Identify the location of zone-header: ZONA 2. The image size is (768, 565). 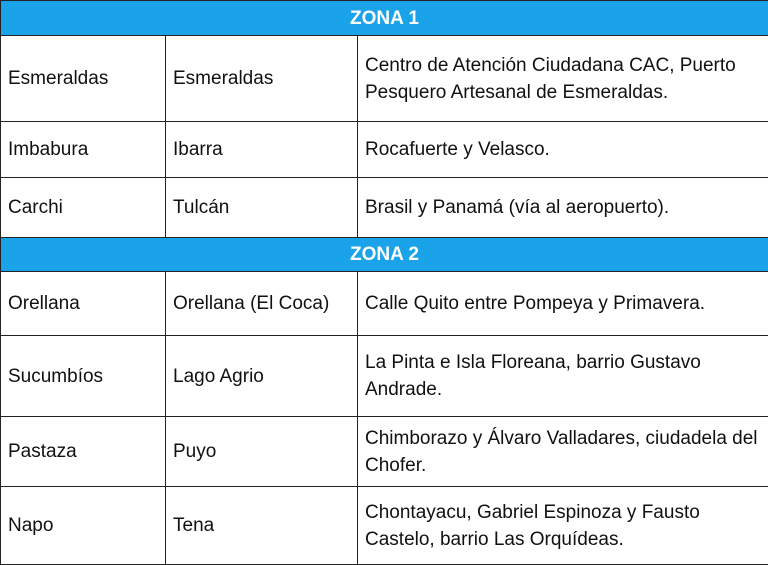
(384, 255).